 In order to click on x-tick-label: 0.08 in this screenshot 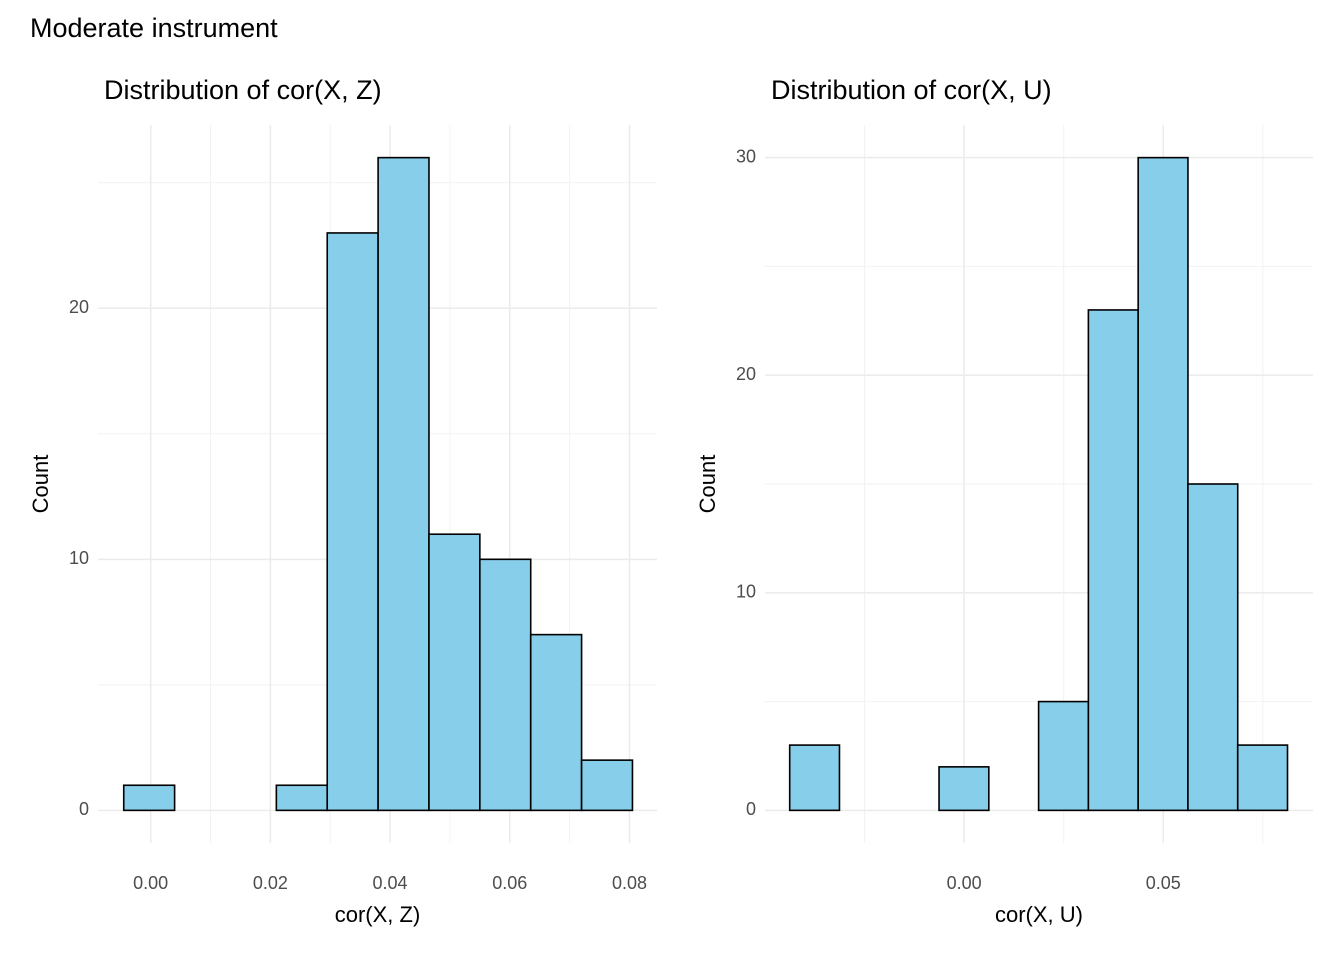, I will do `click(629, 883)`.